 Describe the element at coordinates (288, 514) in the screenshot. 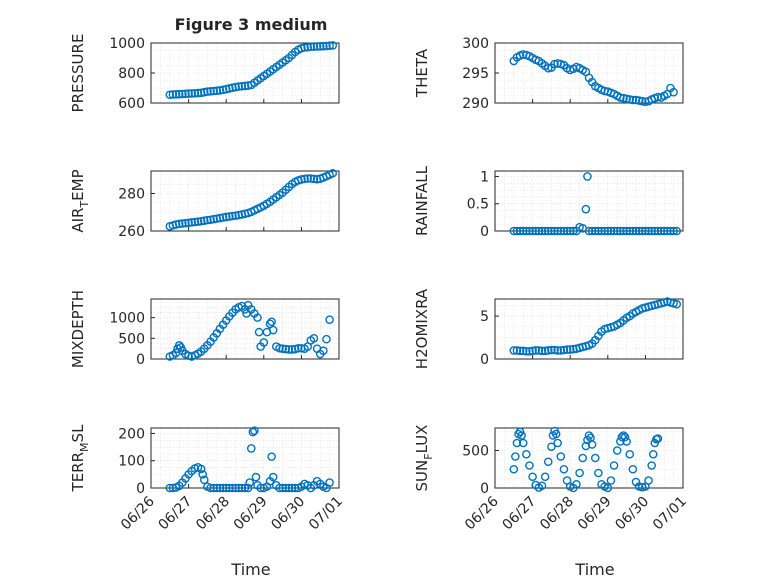

I see `terr_msl-xtick-label: 06/30` at that location.